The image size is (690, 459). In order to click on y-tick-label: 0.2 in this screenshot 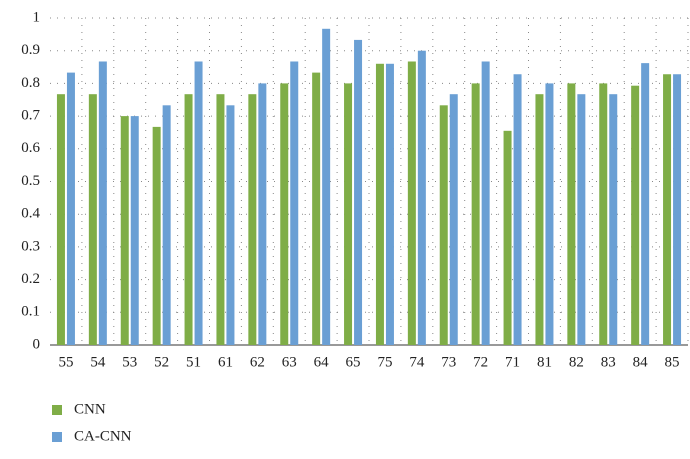, I will do `click(30, 279)`.